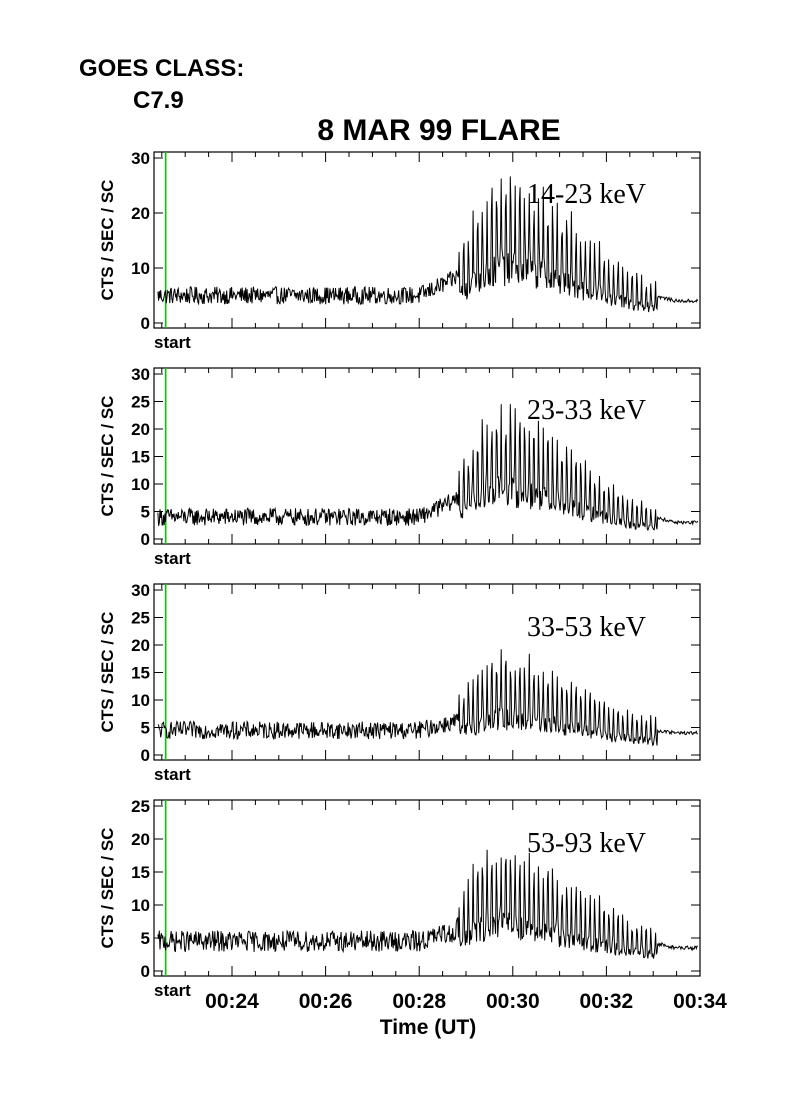  I want to click on panel-14-23-kev: 0 10 20 30 CTS / SEC / SC start 14-23 keV, so click(399, 250).